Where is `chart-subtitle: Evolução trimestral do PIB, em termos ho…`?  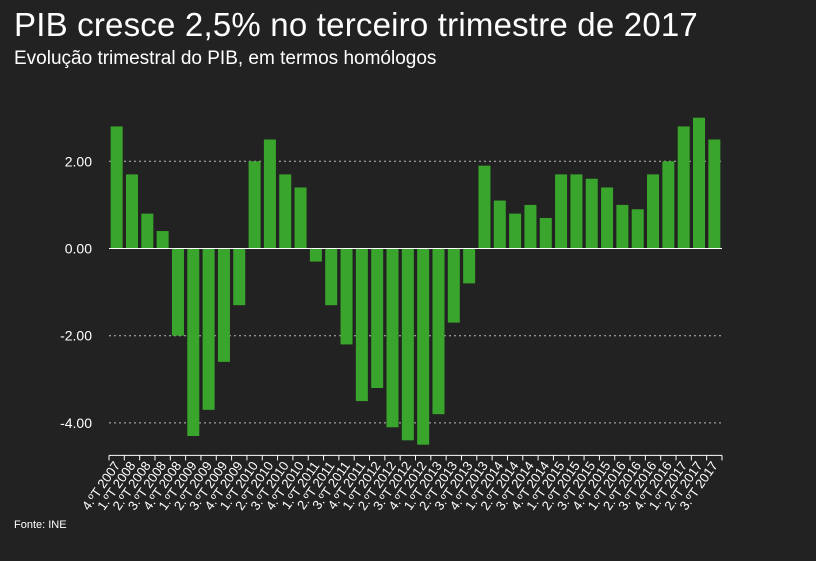 chart-subtitle: Evolução trimestral do PIB, em termos ho… is located at coordinates (225, 58).